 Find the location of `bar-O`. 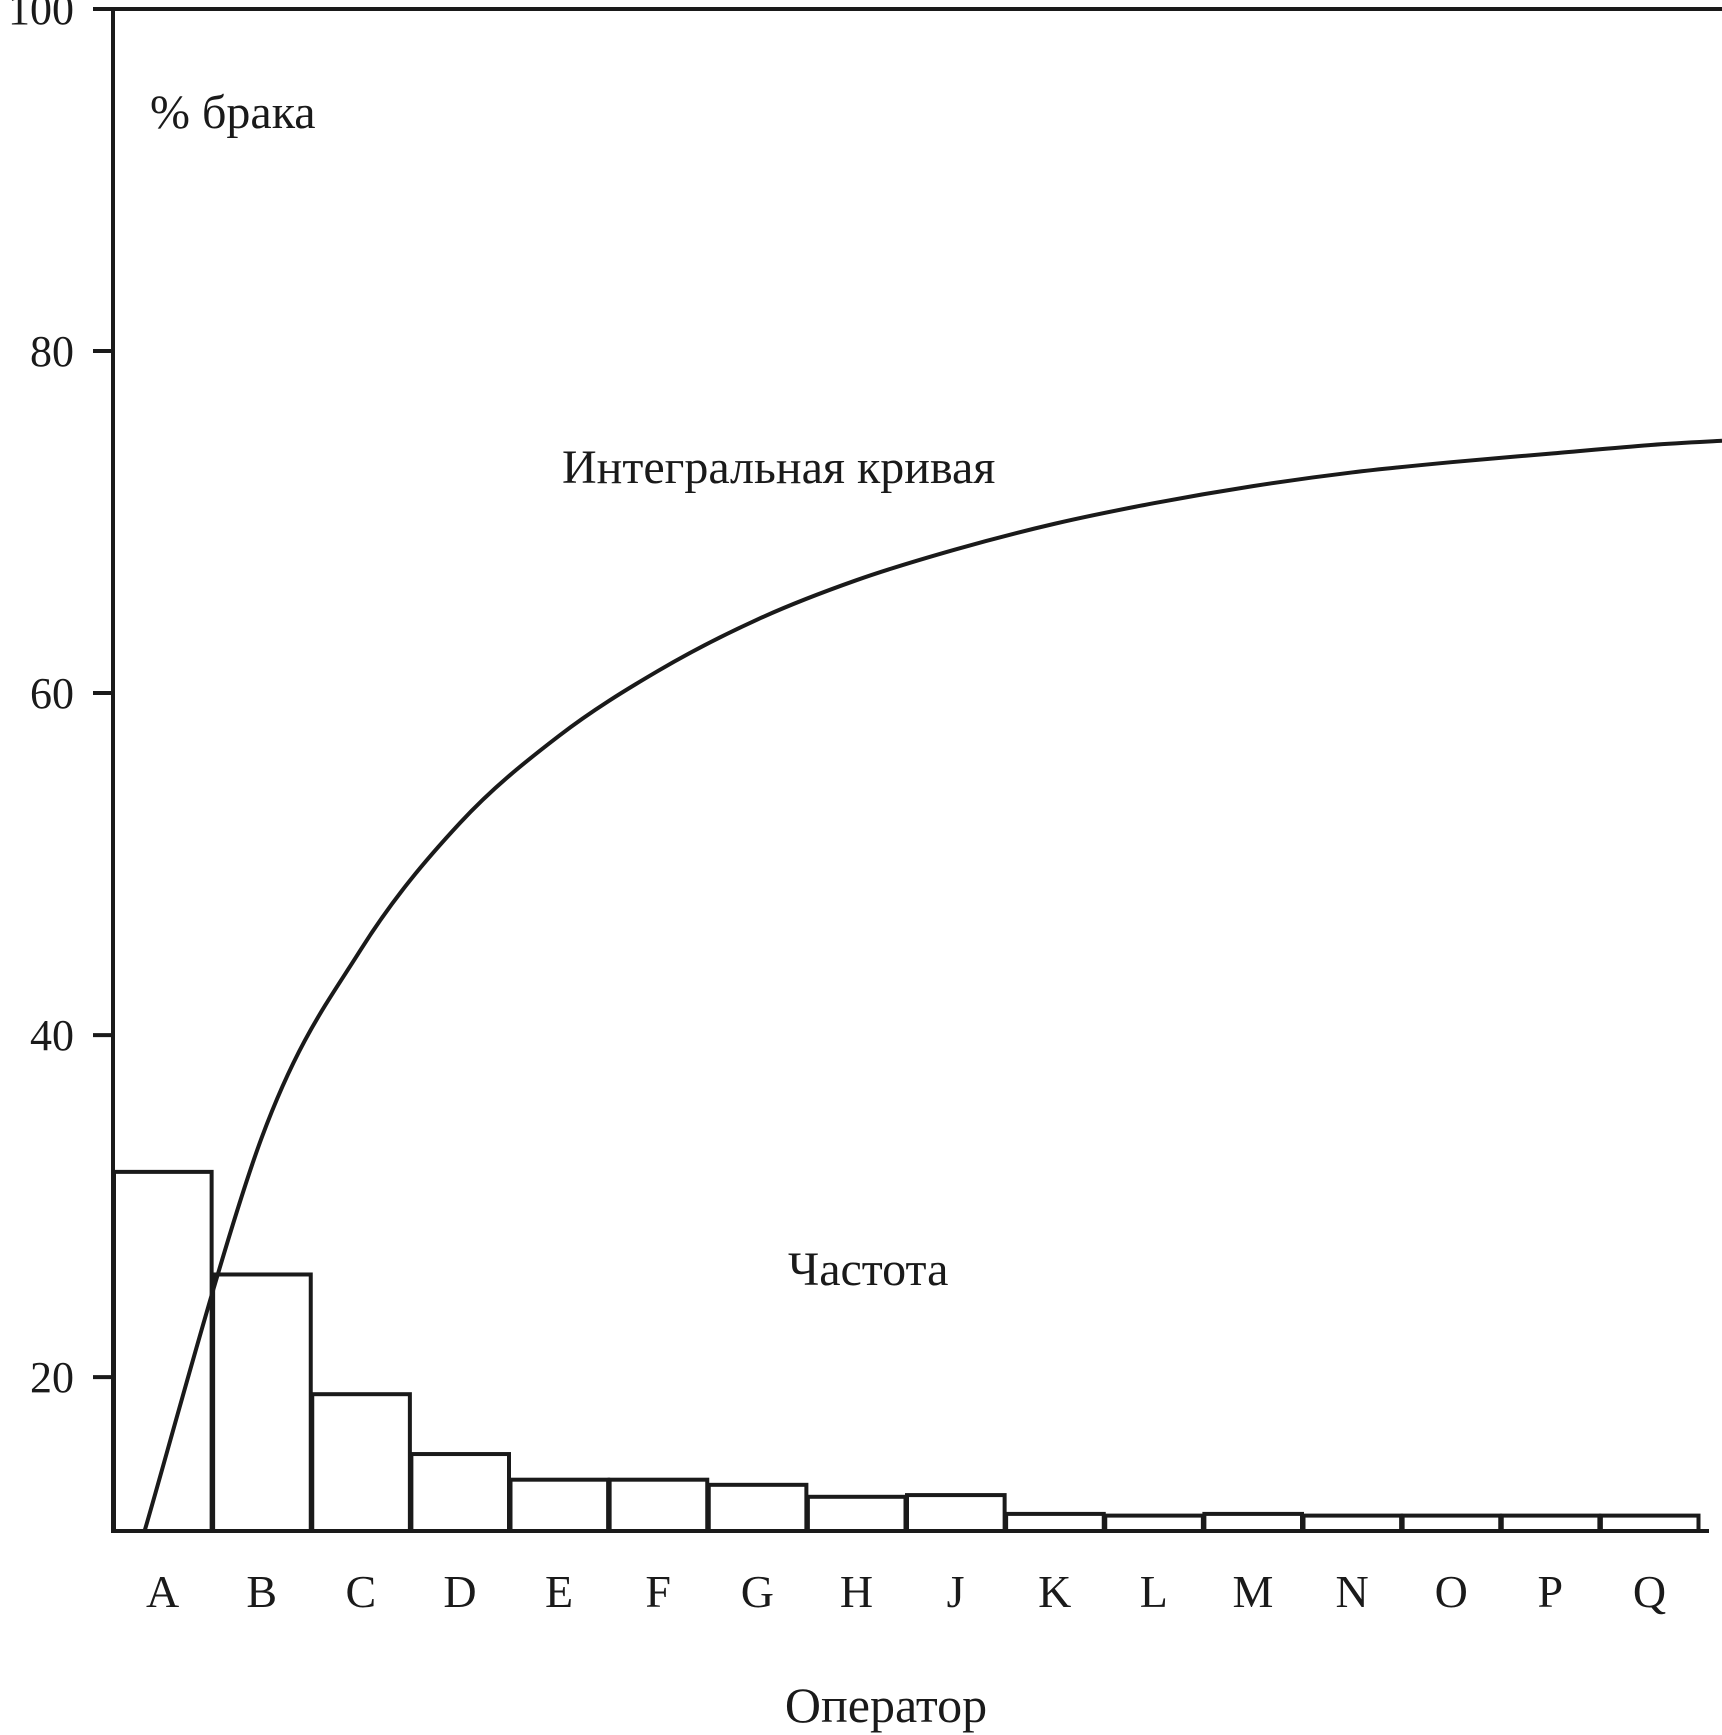

bar-O is located at coordinates (1451, 1523).